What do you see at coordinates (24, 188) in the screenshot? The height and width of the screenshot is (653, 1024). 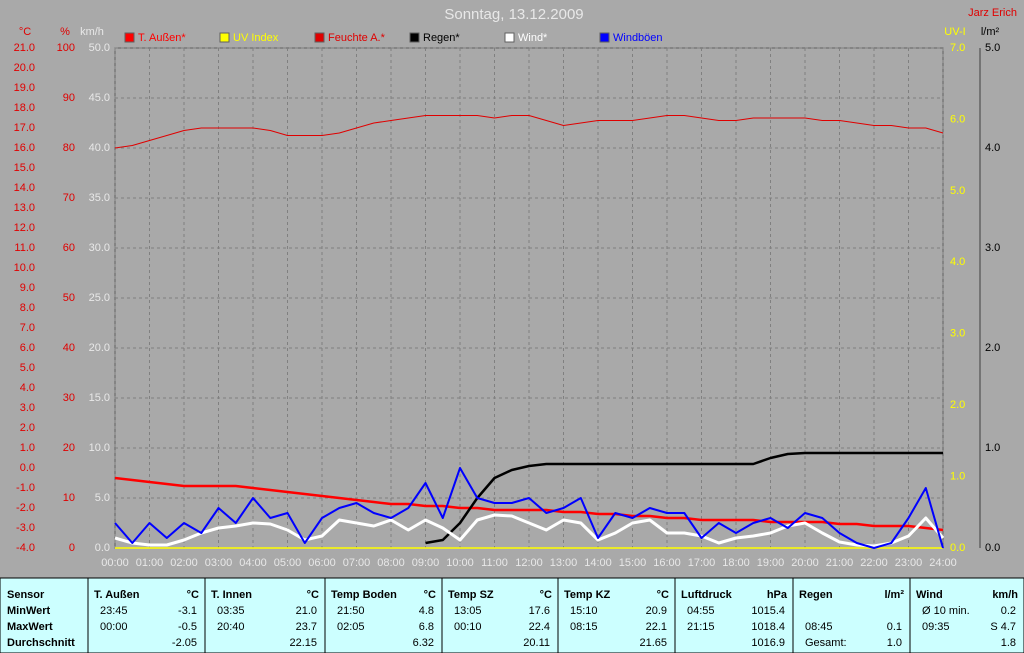 I see `y-tick-label: 14.0` at bounding box center [24, 188].